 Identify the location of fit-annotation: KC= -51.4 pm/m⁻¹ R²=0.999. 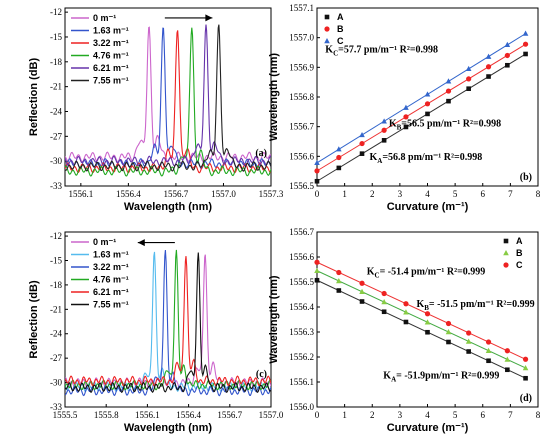
(426, 273).